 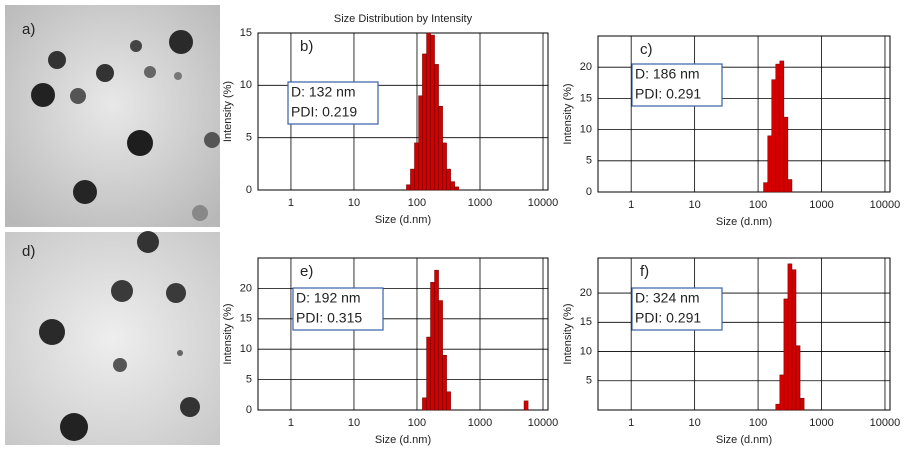 I want to click on panel-label: b), so click(x=306, y=46).